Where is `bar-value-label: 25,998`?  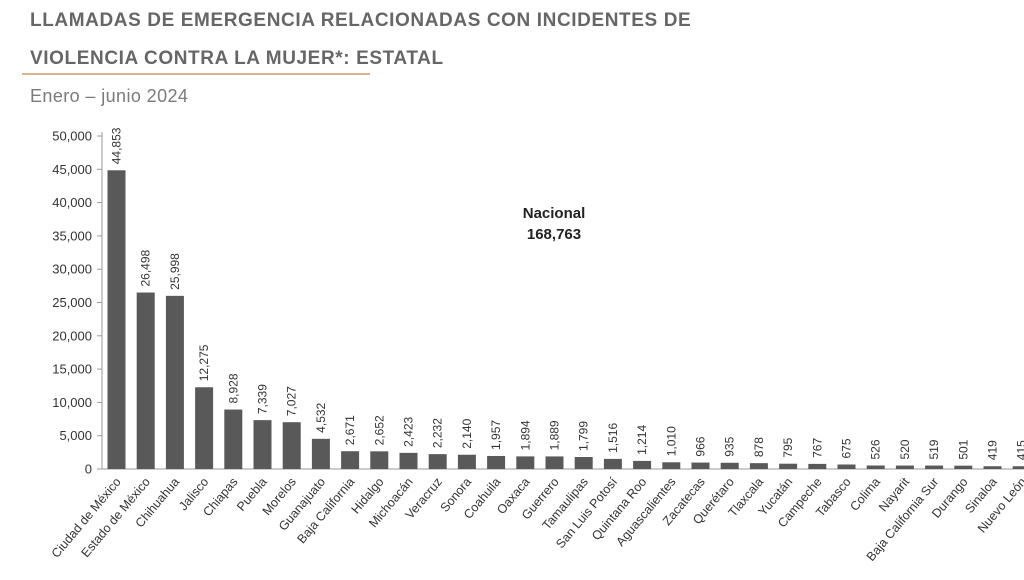 bar-value-label: 25,998 is located at coordinates (175, 271).